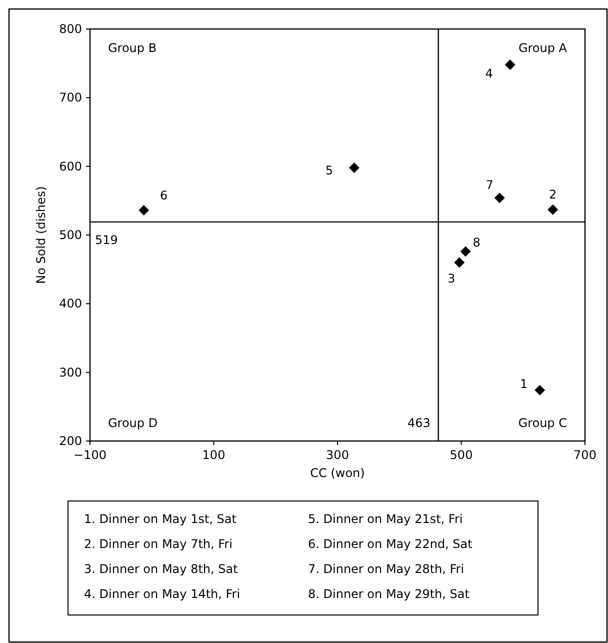  What do you see at coordinates (161, 569) in the screenshot?
I see `text: 3. Dinner on May 8th, Sat` at bounding box center [161, 569].